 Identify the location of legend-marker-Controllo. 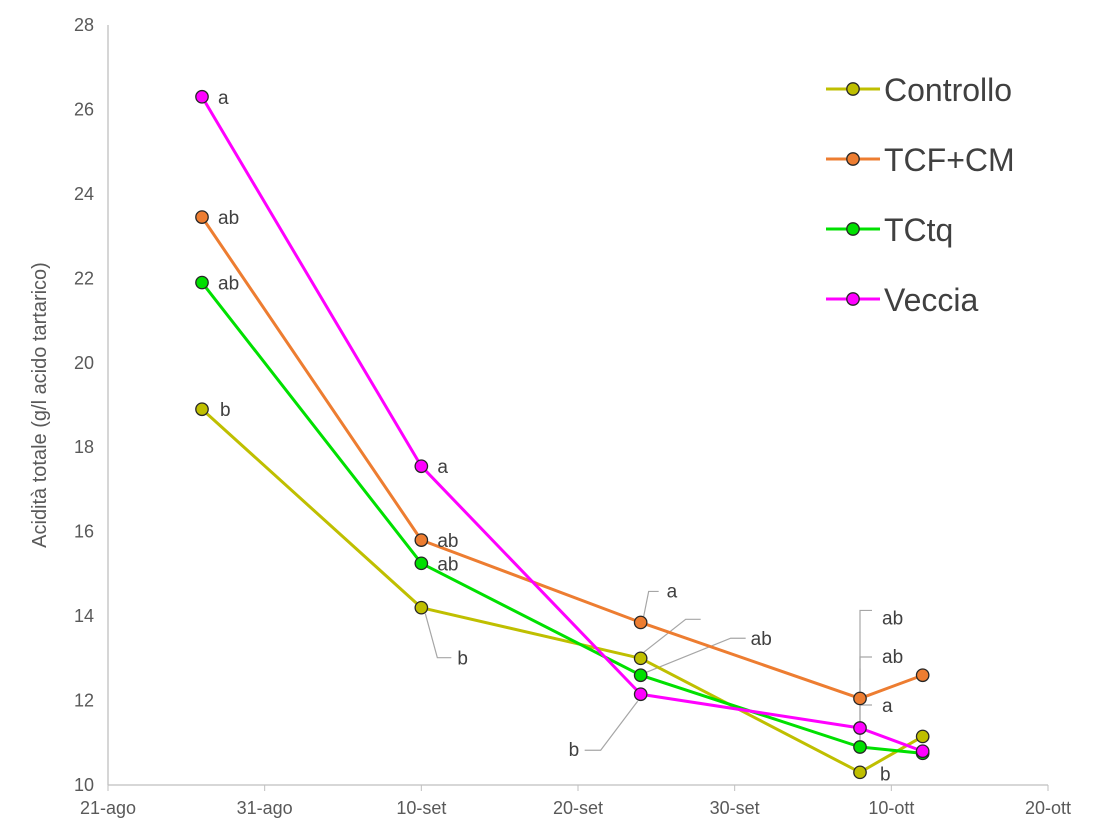
(853, 89).